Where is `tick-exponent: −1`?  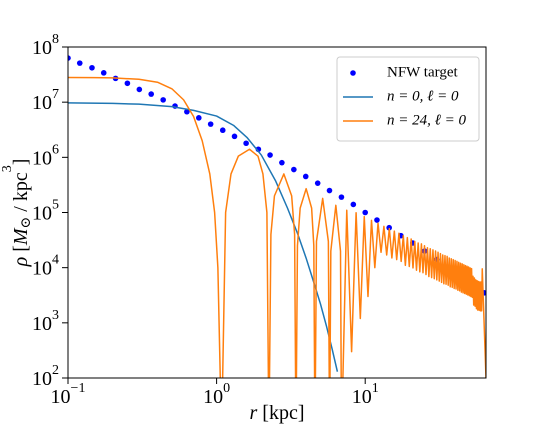 tick-exponent: −1 is located at coordinates (78, 388).